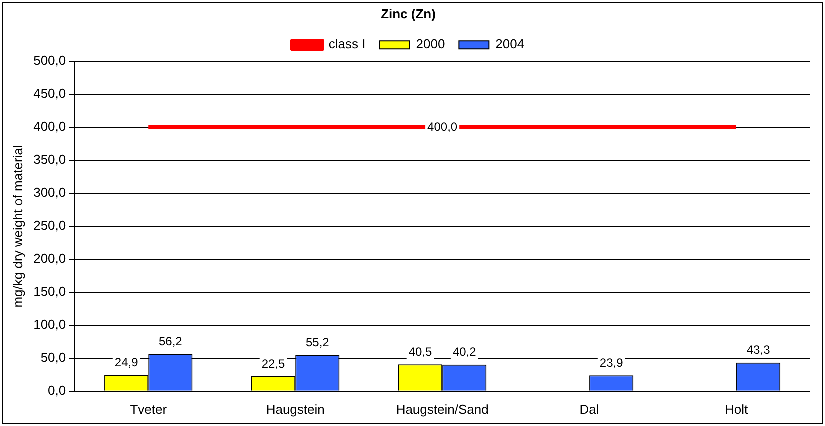  I want to click on data-label: 24,9, so click(126, 362).